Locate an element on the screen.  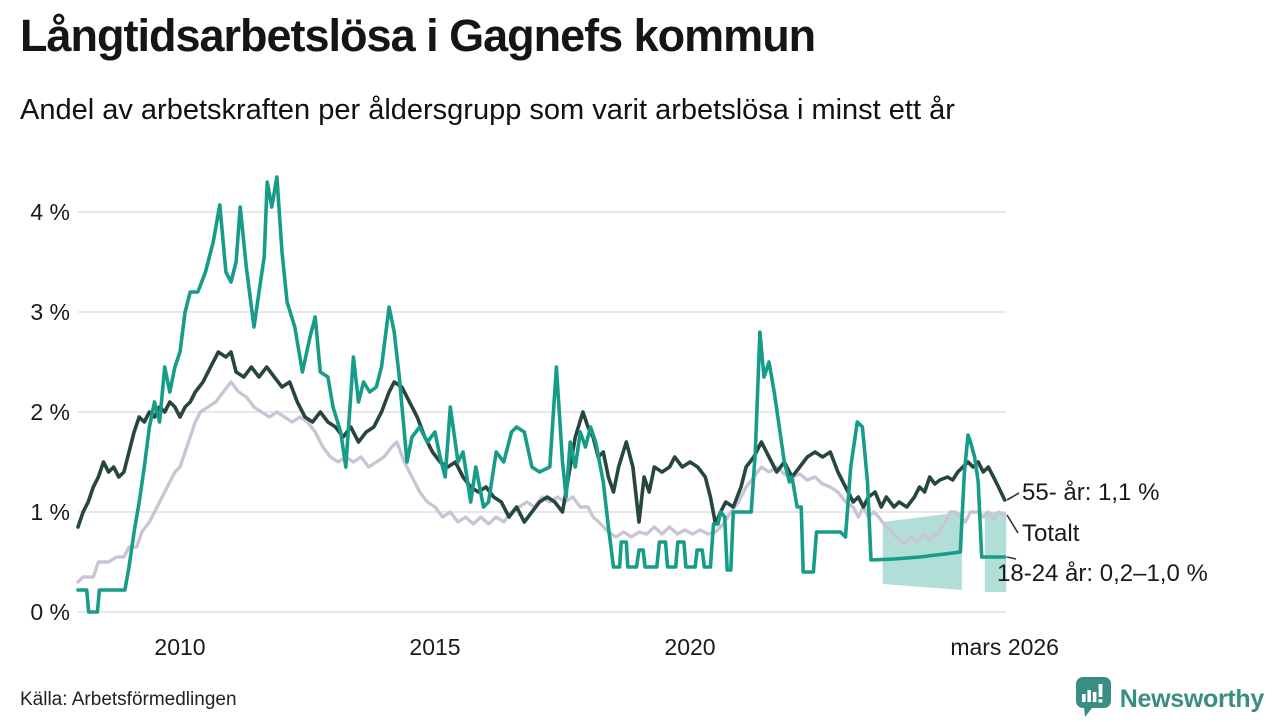
y-tick-label: 0 % is located at coordinates (50, 612).